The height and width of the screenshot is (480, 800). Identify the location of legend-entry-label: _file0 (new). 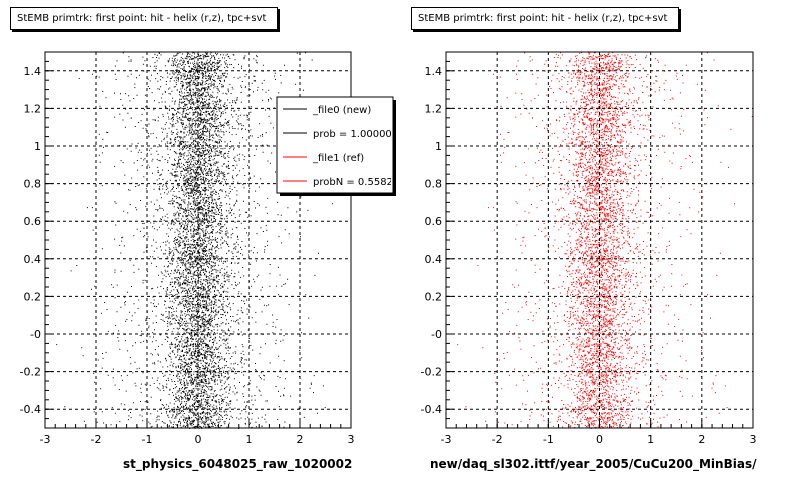
(341, 110).